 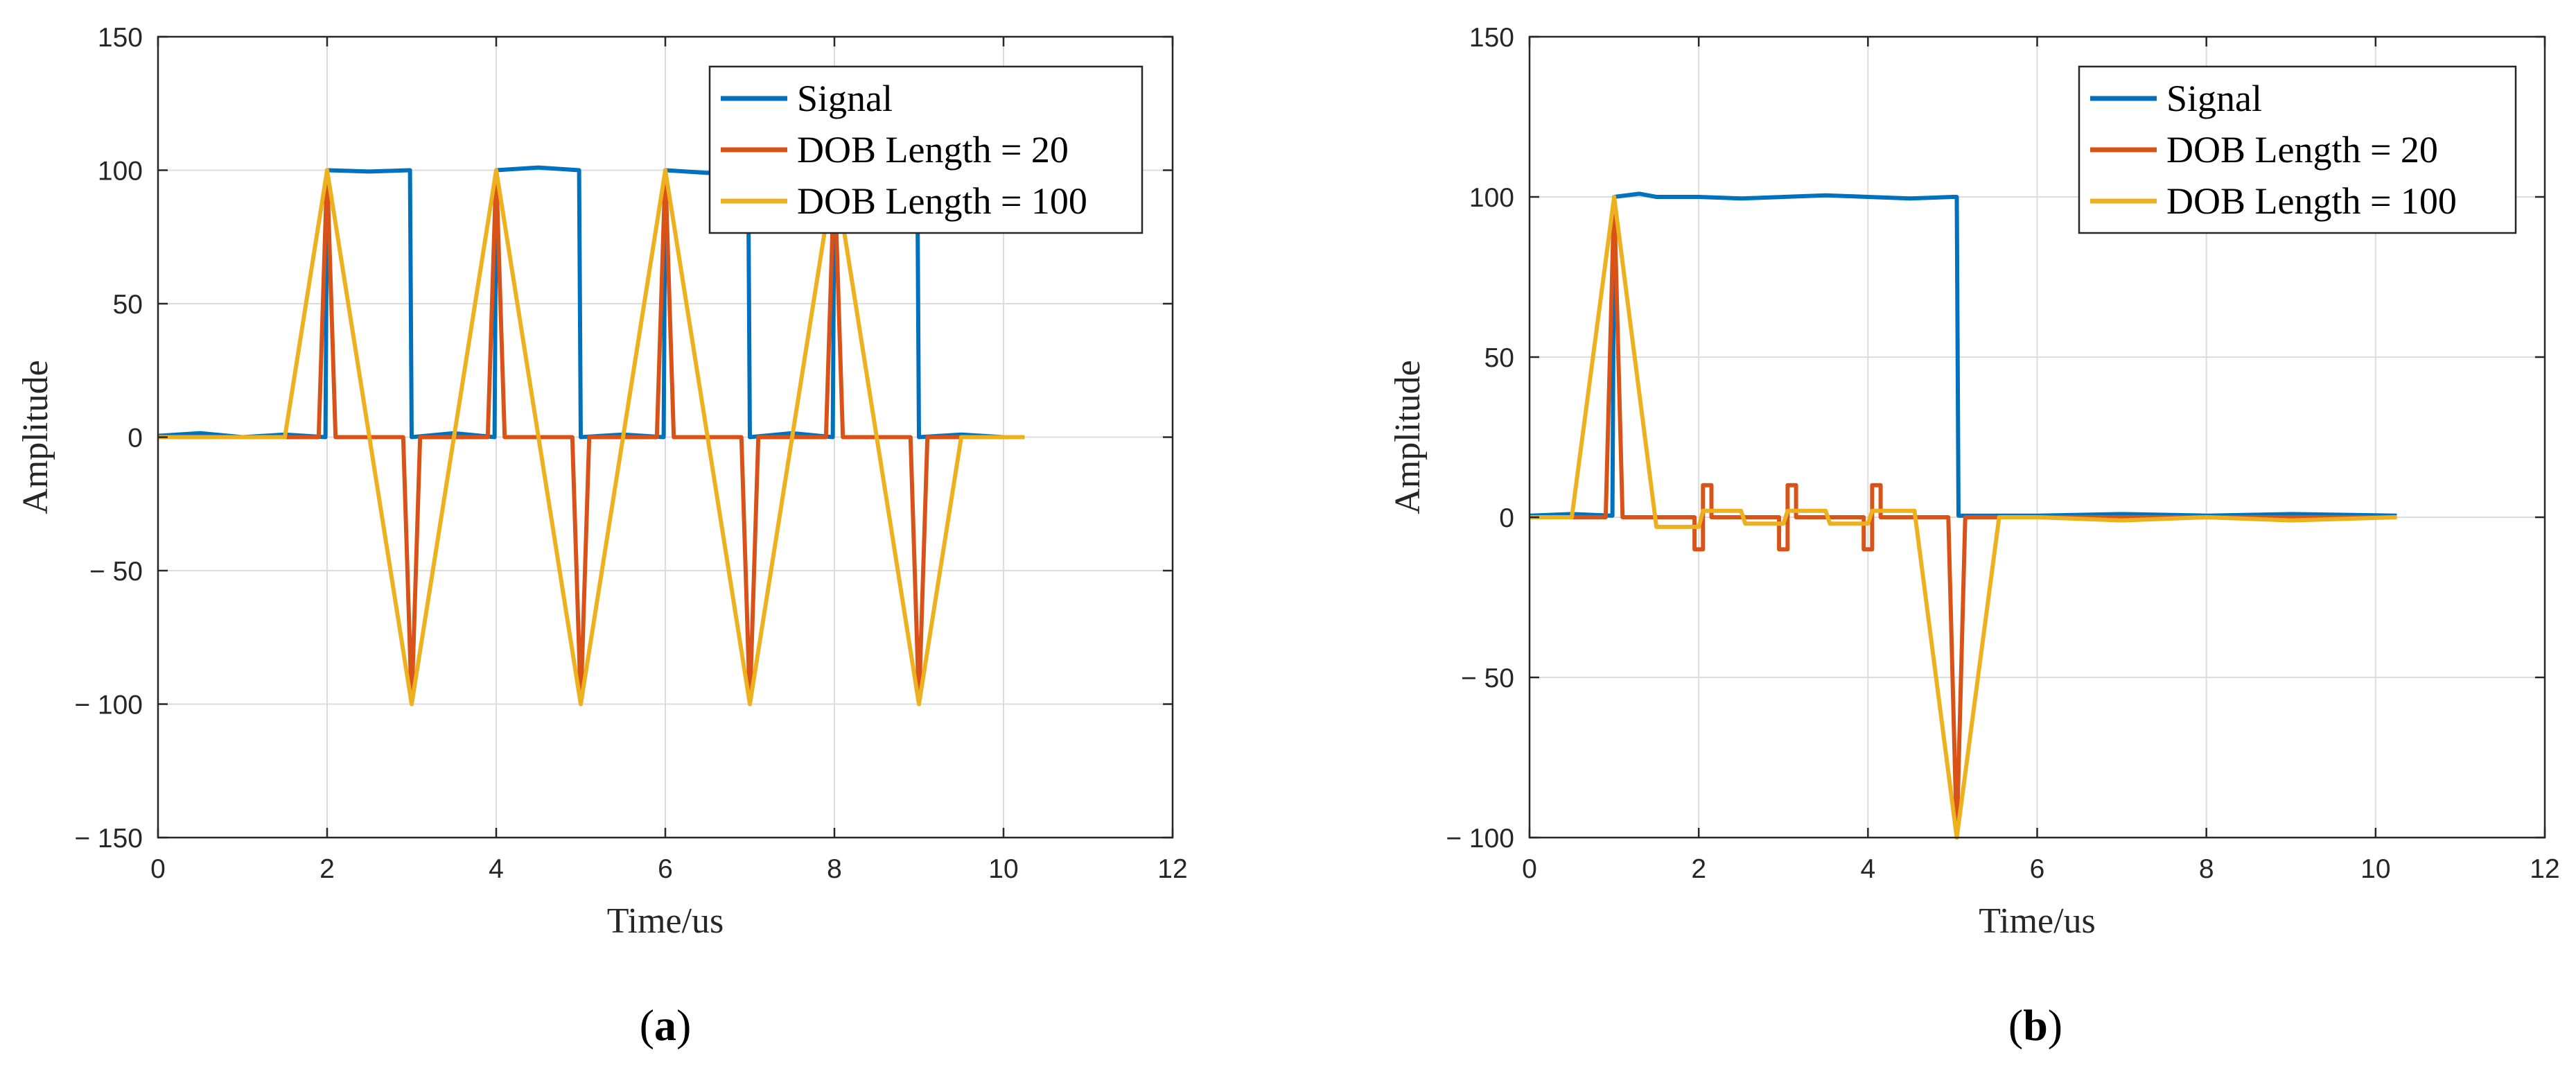 I want to click on panel-label: (b), so click(x=2035, y=1026).